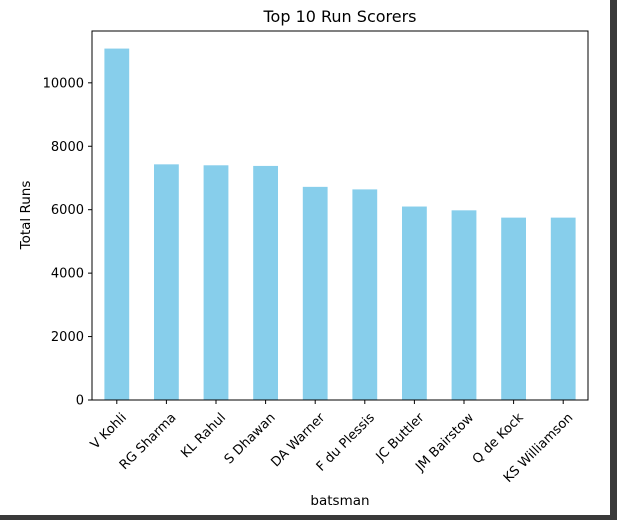  What do you see at coordinates (26, 216) in the screenshot?
I see `y-axis-title: Total Runs` at bounding box center [26, 216].